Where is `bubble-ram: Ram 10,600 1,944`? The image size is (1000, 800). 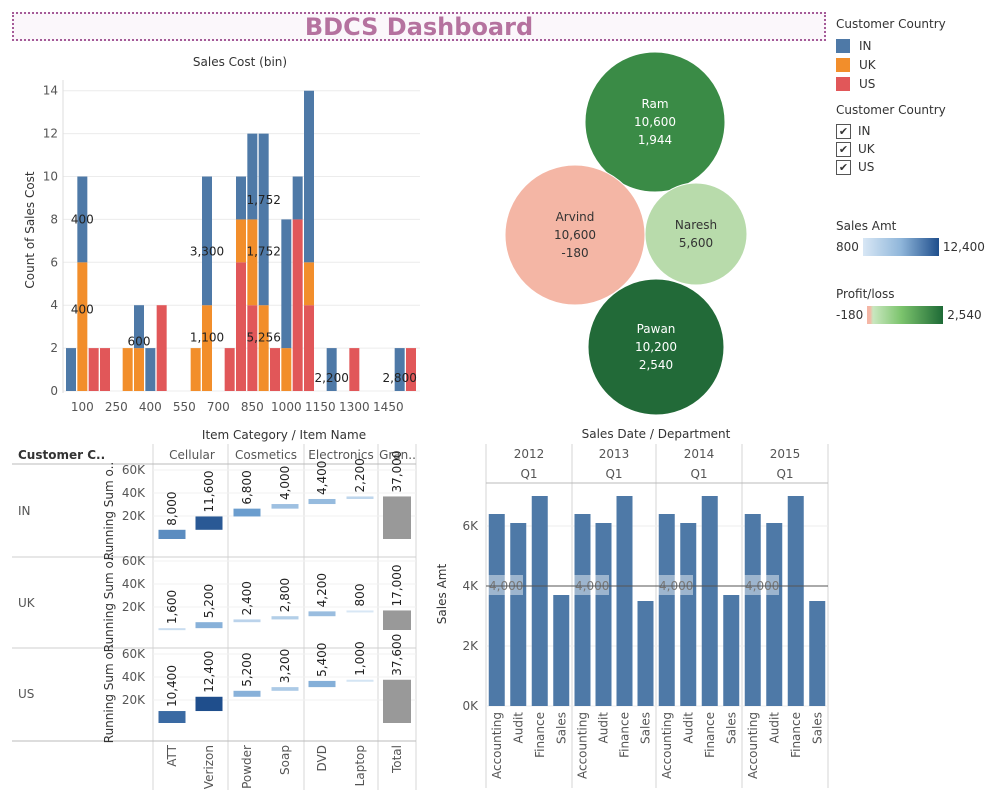
bubble-ram: Ram 10,600 1,944 is located at coordinates (655, 122).